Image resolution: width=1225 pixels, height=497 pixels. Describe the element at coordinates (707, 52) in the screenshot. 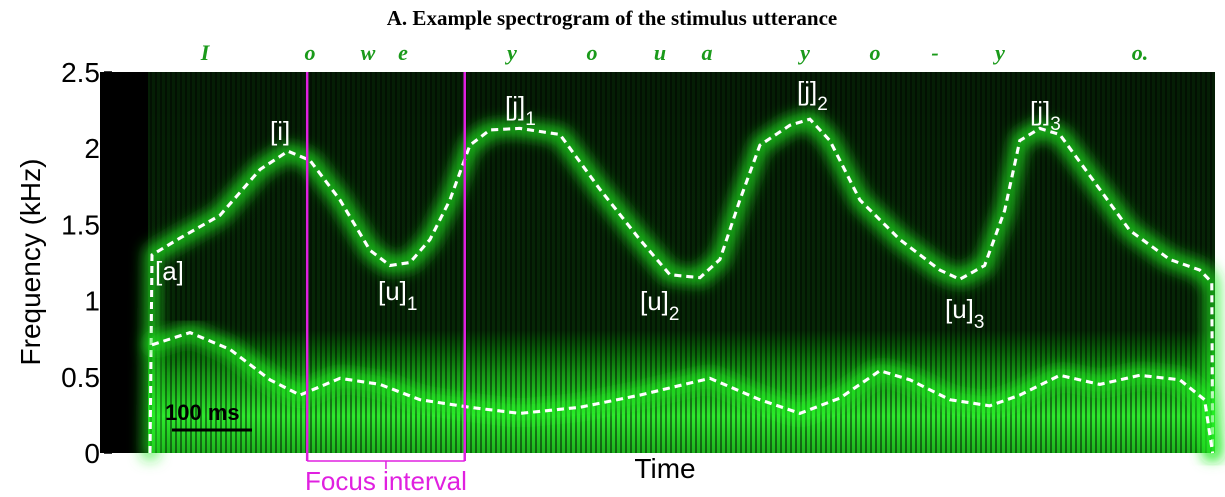

I see `word-label: a` at that location.